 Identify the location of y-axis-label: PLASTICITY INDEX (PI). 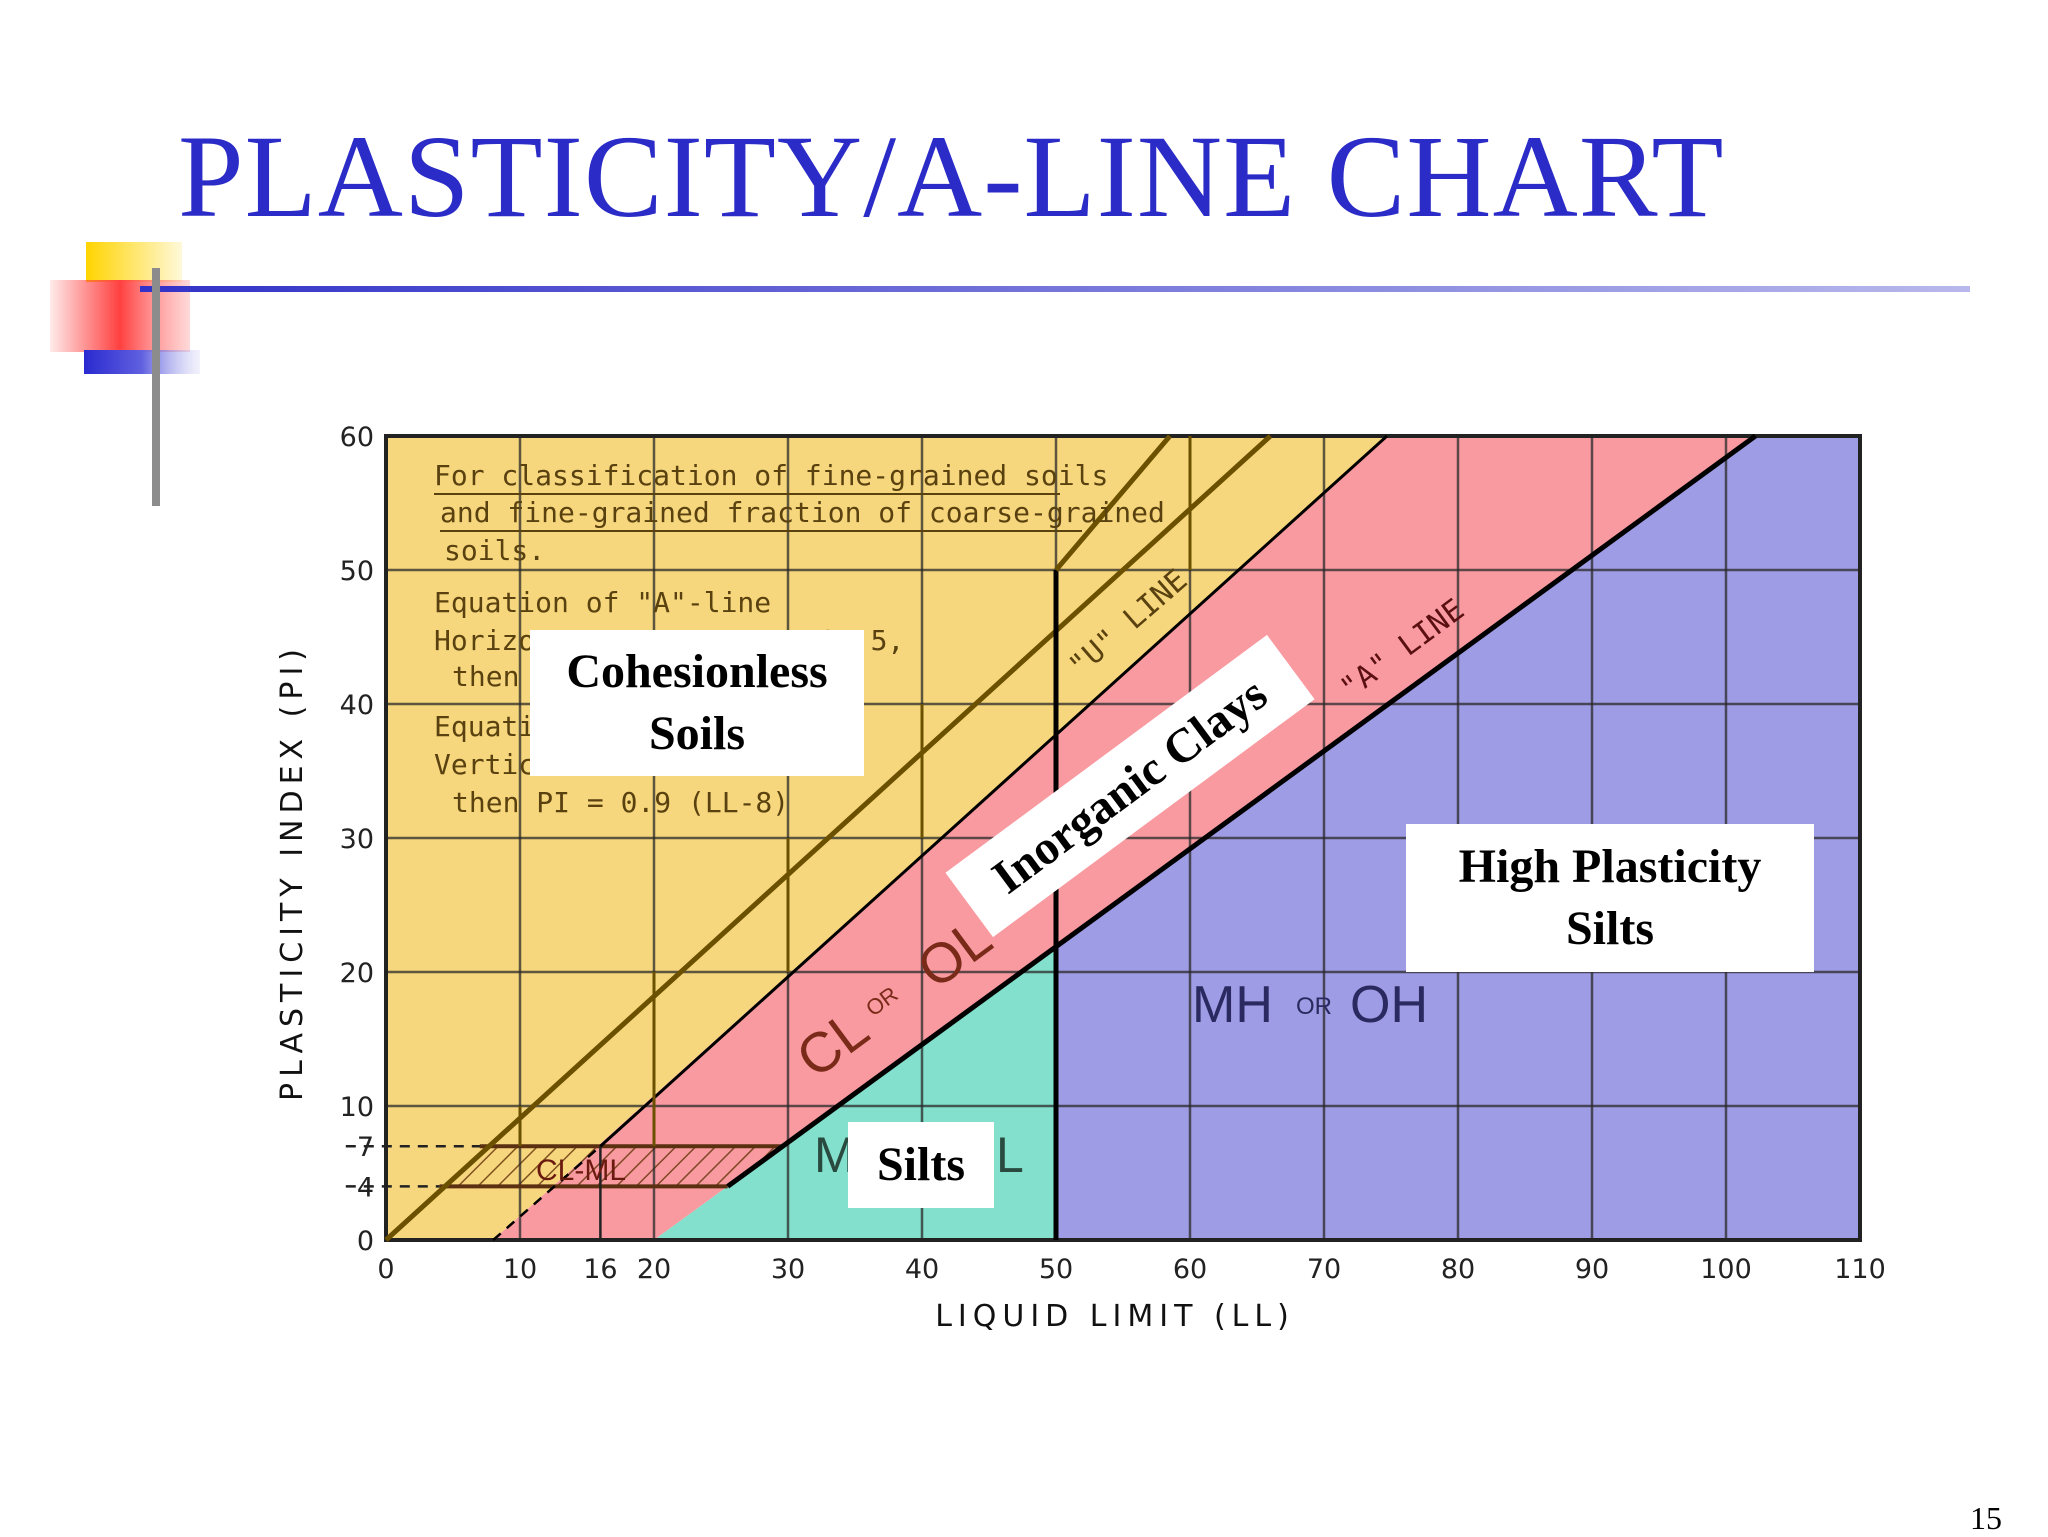
(292, 872).